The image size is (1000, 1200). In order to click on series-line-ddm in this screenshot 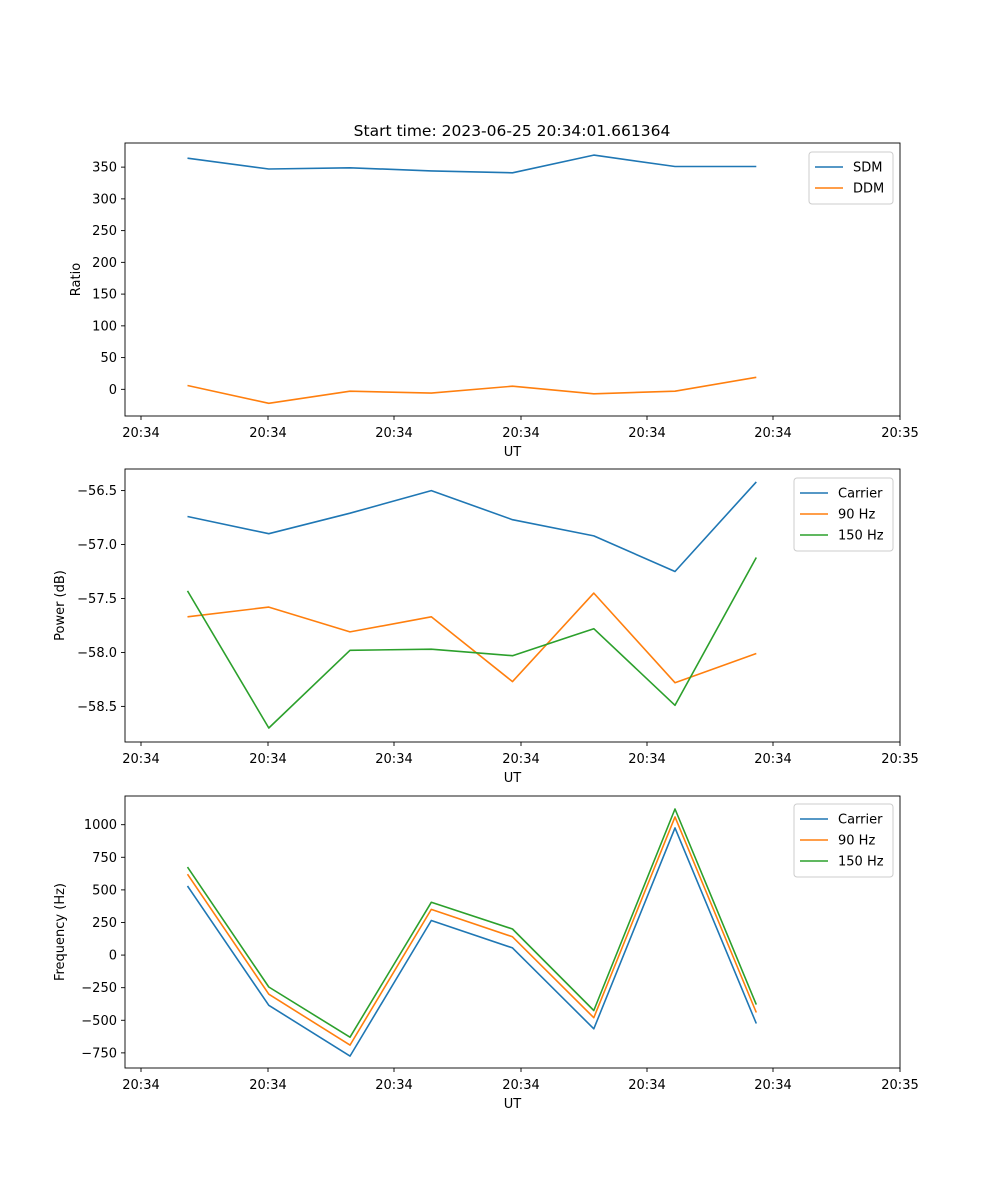, I will do `click(472, 390)`.